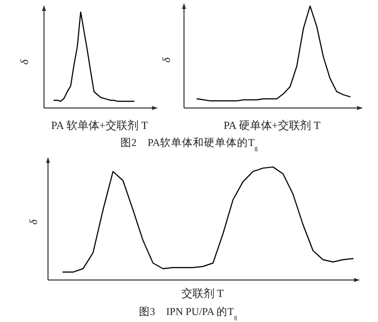 Image resolution: width=378 pixels, height=322 pixels. I want to click on x-axis-title: PA 硬单体+交联剂 T, so click(272, 125).